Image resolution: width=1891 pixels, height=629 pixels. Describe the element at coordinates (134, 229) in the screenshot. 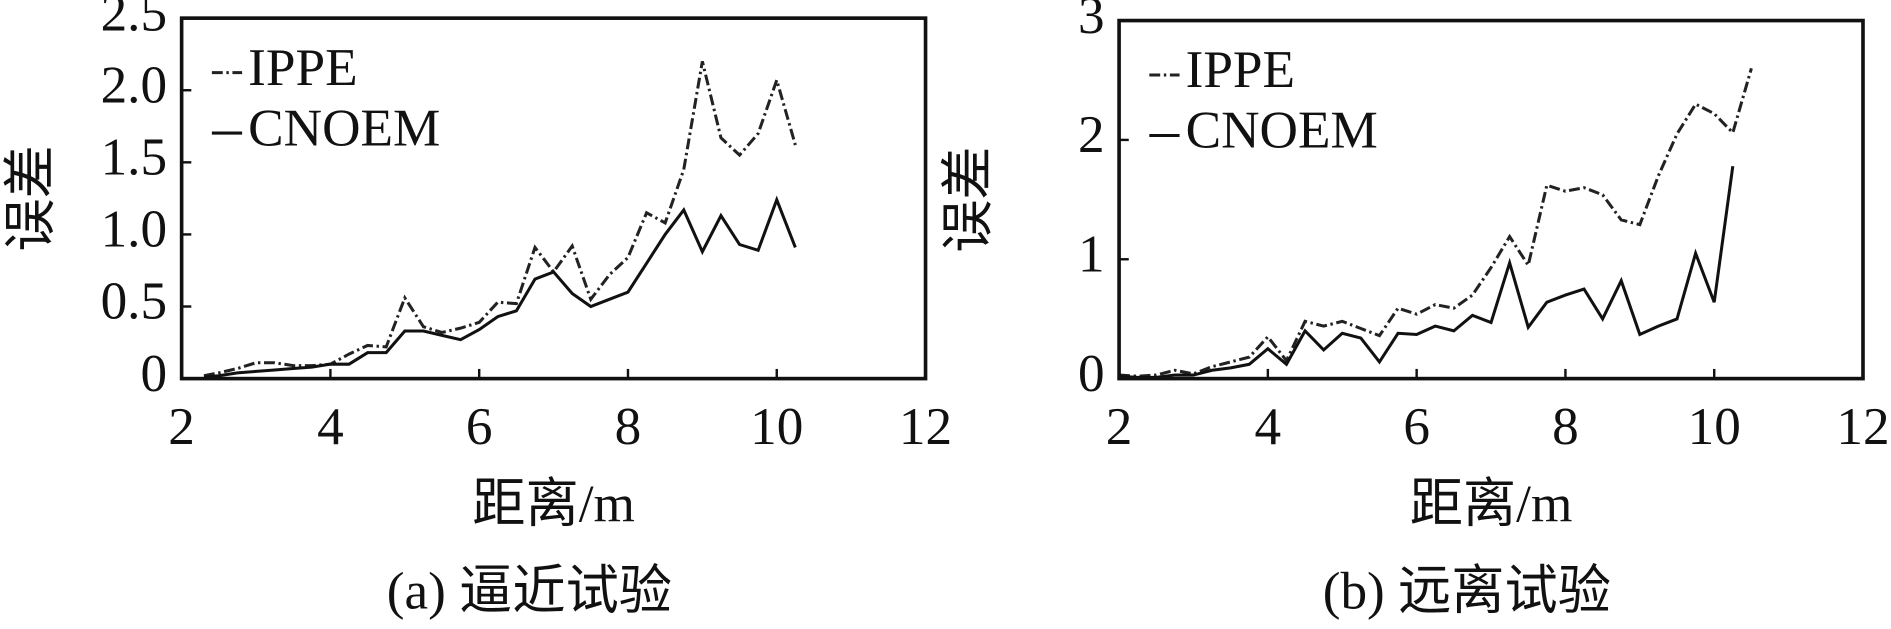

I see `y-tick-label: 1.0` at that location.